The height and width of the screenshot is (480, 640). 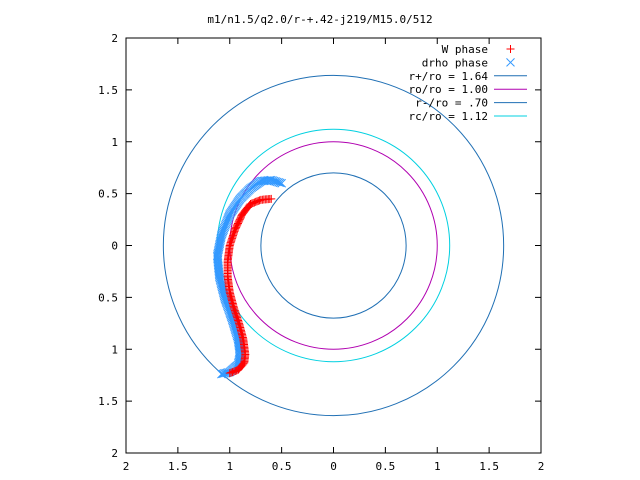 I want to click on y-tick-label: 0, so click(x=114, y=246).